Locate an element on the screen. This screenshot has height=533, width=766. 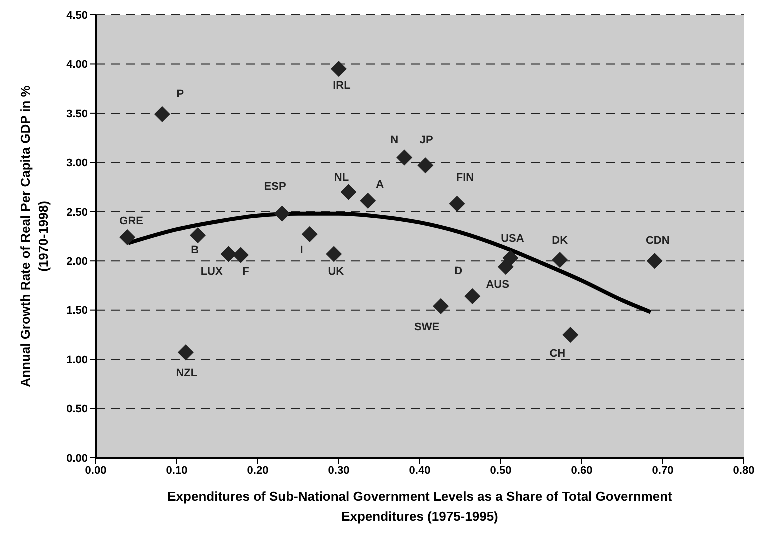
data-label: DK is located at coordinates (560, 241).